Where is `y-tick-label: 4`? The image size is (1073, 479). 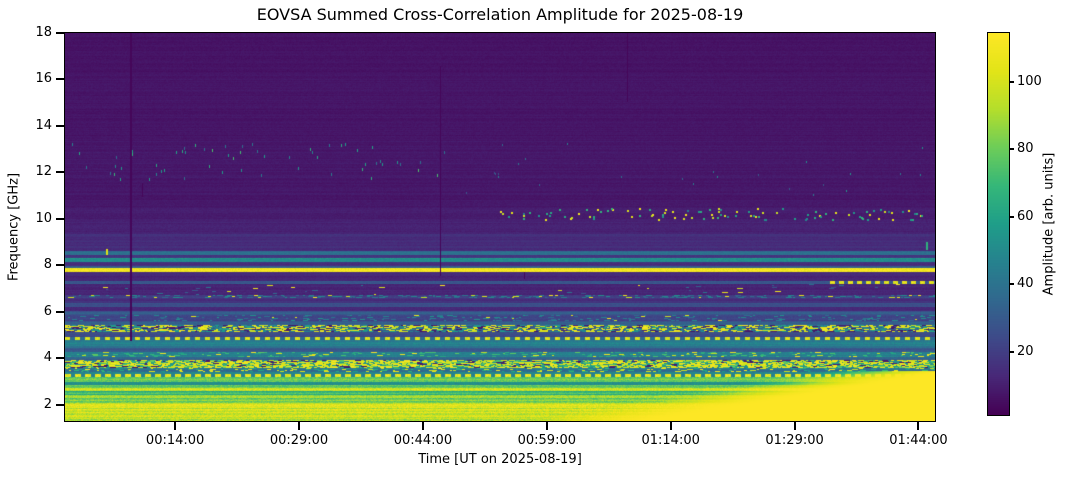 y-tick-label: 4 is located at coordinates (47, 358).